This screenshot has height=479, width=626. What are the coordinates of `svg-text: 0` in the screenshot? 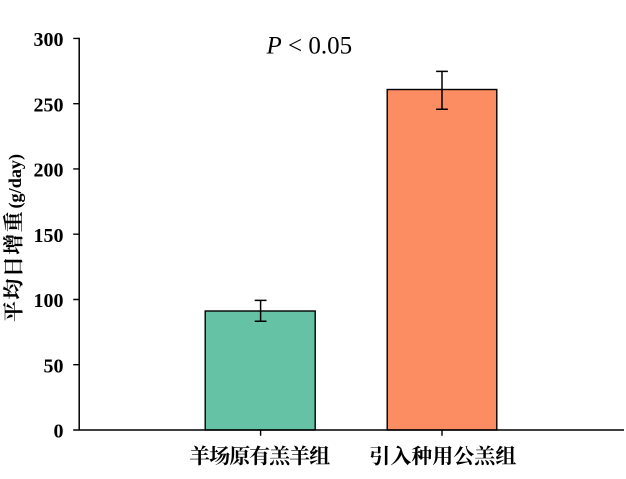 It's located at (59, 432).